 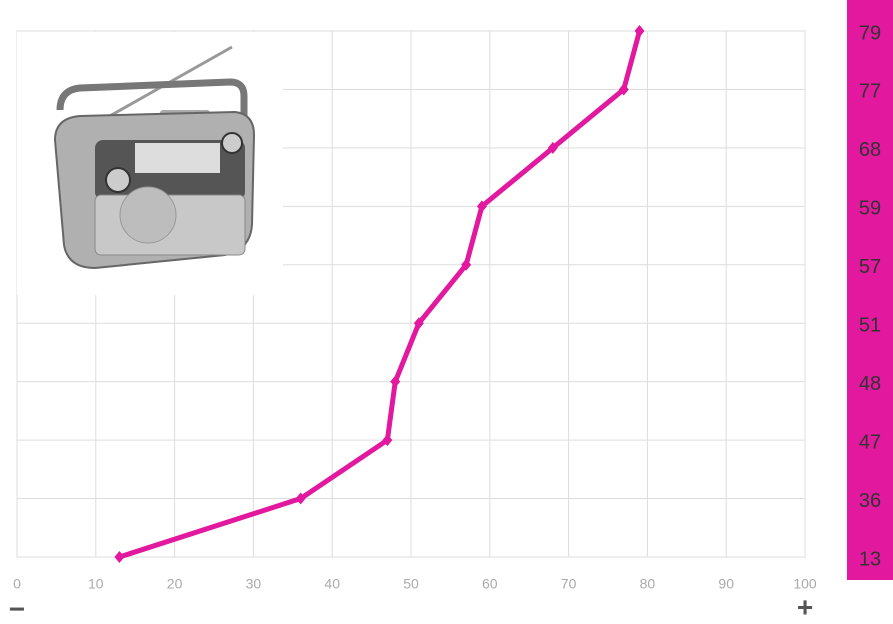 What do you see at coordinates (726, 584) in the screenshot?
I see `x-tick-label: 90` at bounding box center [726, 584].